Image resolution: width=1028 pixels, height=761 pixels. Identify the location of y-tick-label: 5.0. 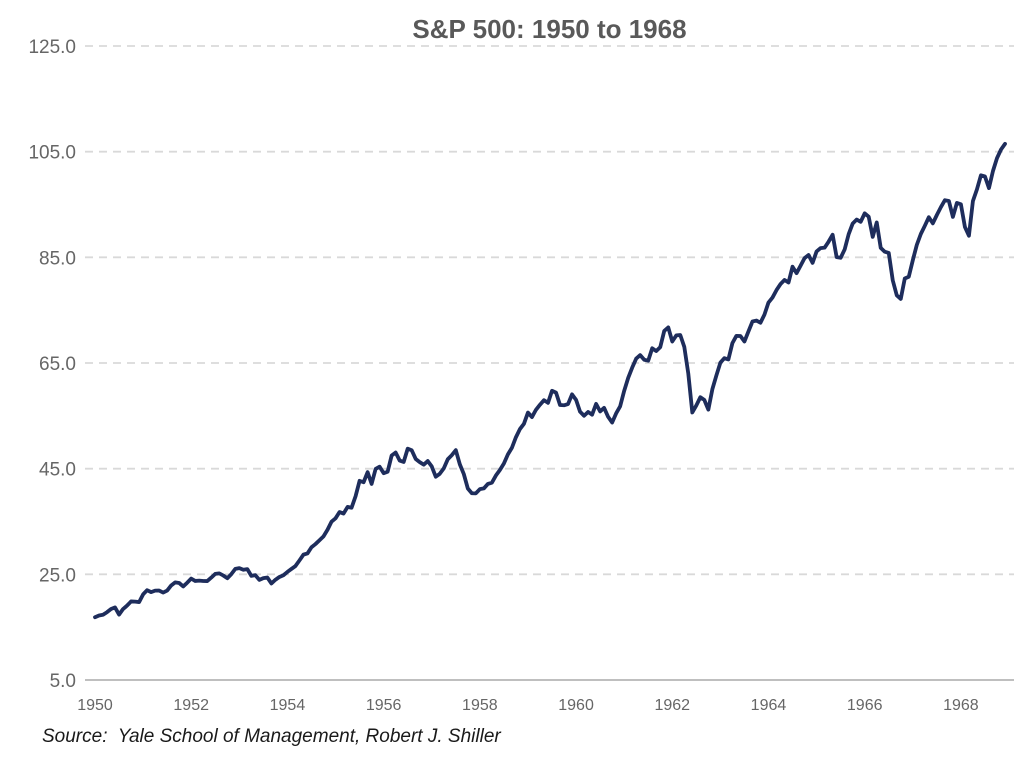
(63, 681).